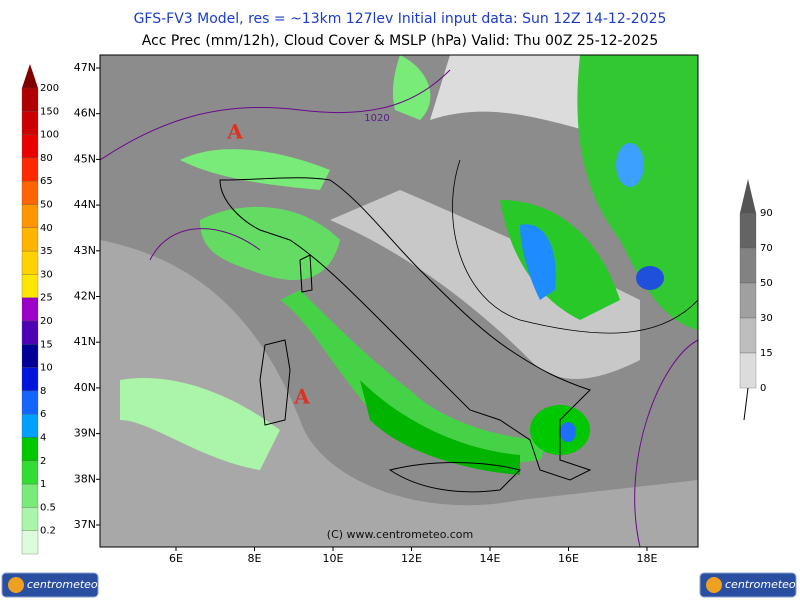 The height and width of the screenshot is (604, 800). I want to click on lat-label: 44N, so click(85, 204).